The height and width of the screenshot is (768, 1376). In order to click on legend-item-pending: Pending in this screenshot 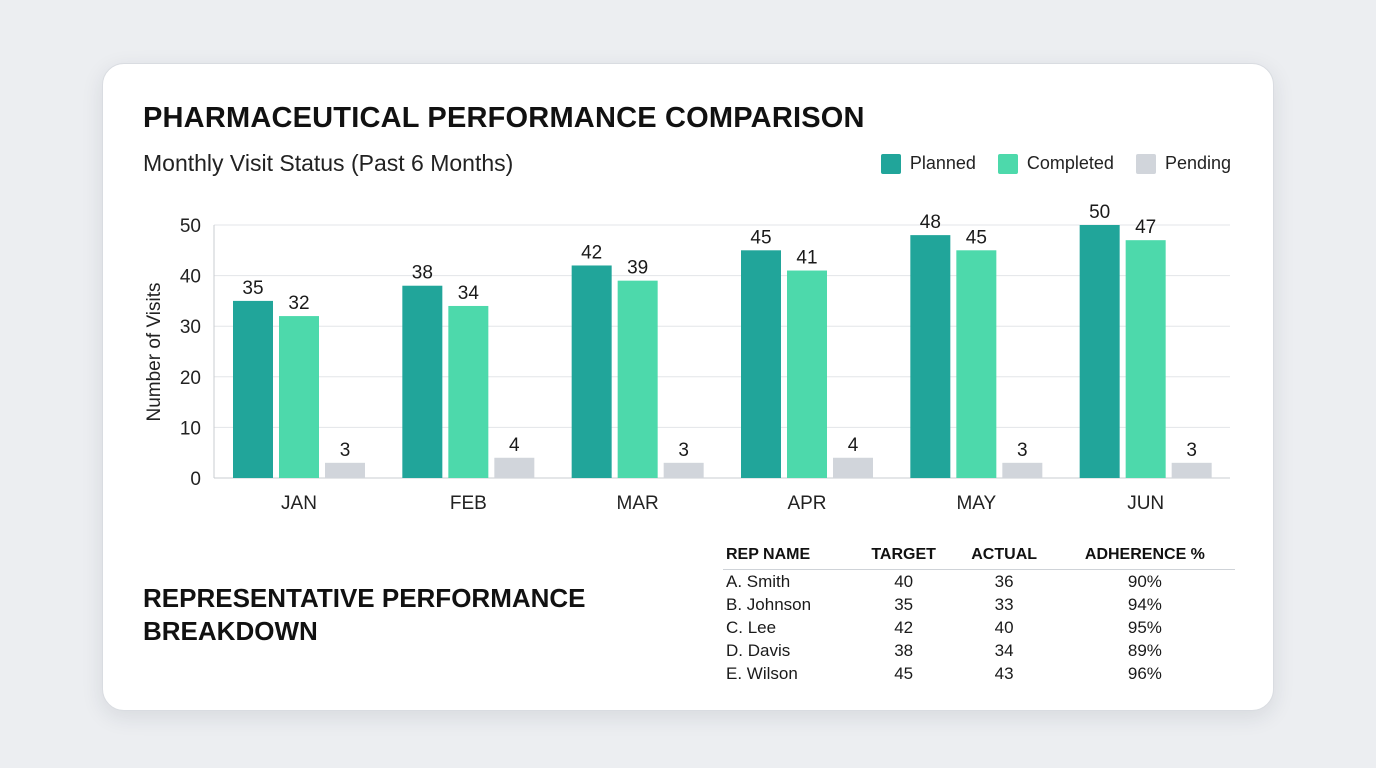, I will do `click(1183, 163)`.